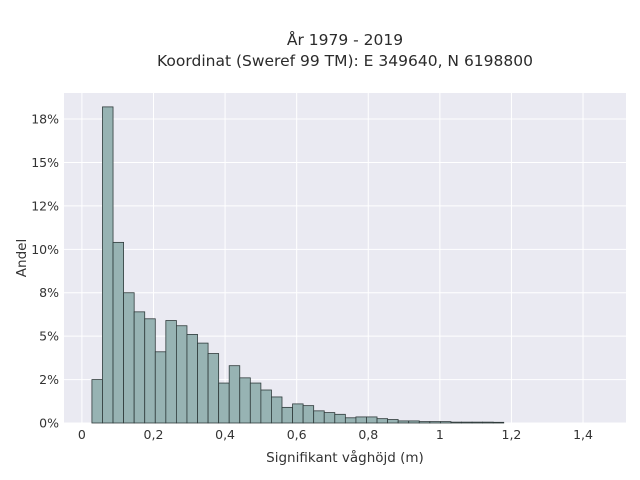  I want to click on x-tick-label: 0,4, so click(225, 434).